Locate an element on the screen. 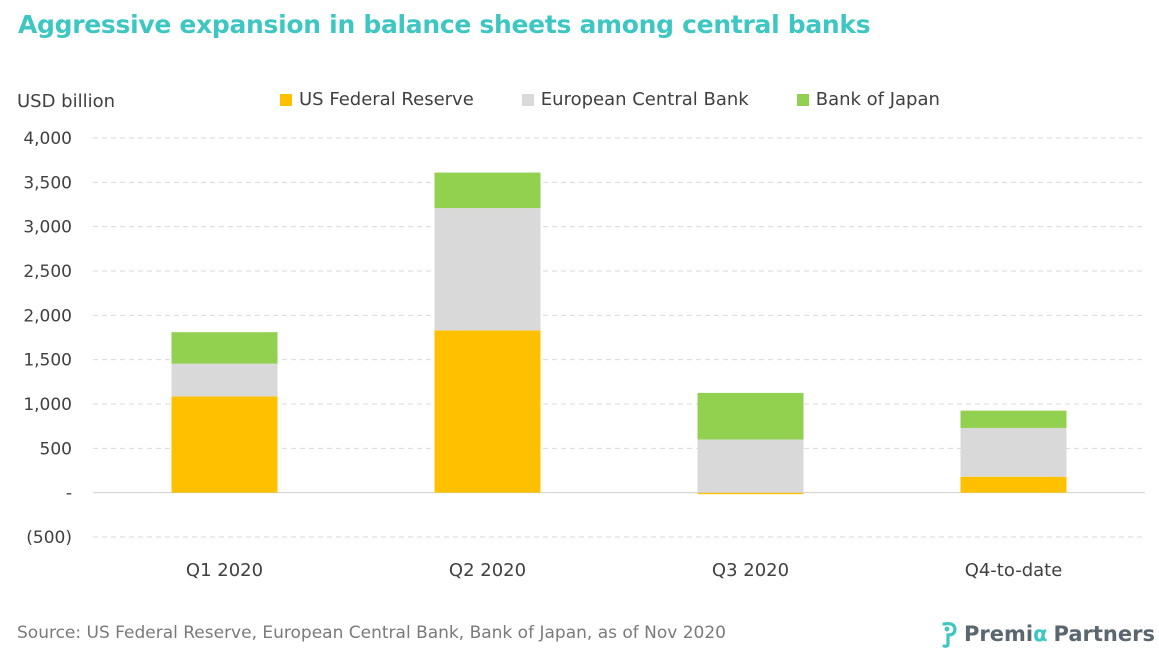 The height and width of the screenshot is (658, 1159). legend-item-ecb: European Central Bank is located at coordinates (635, 99).